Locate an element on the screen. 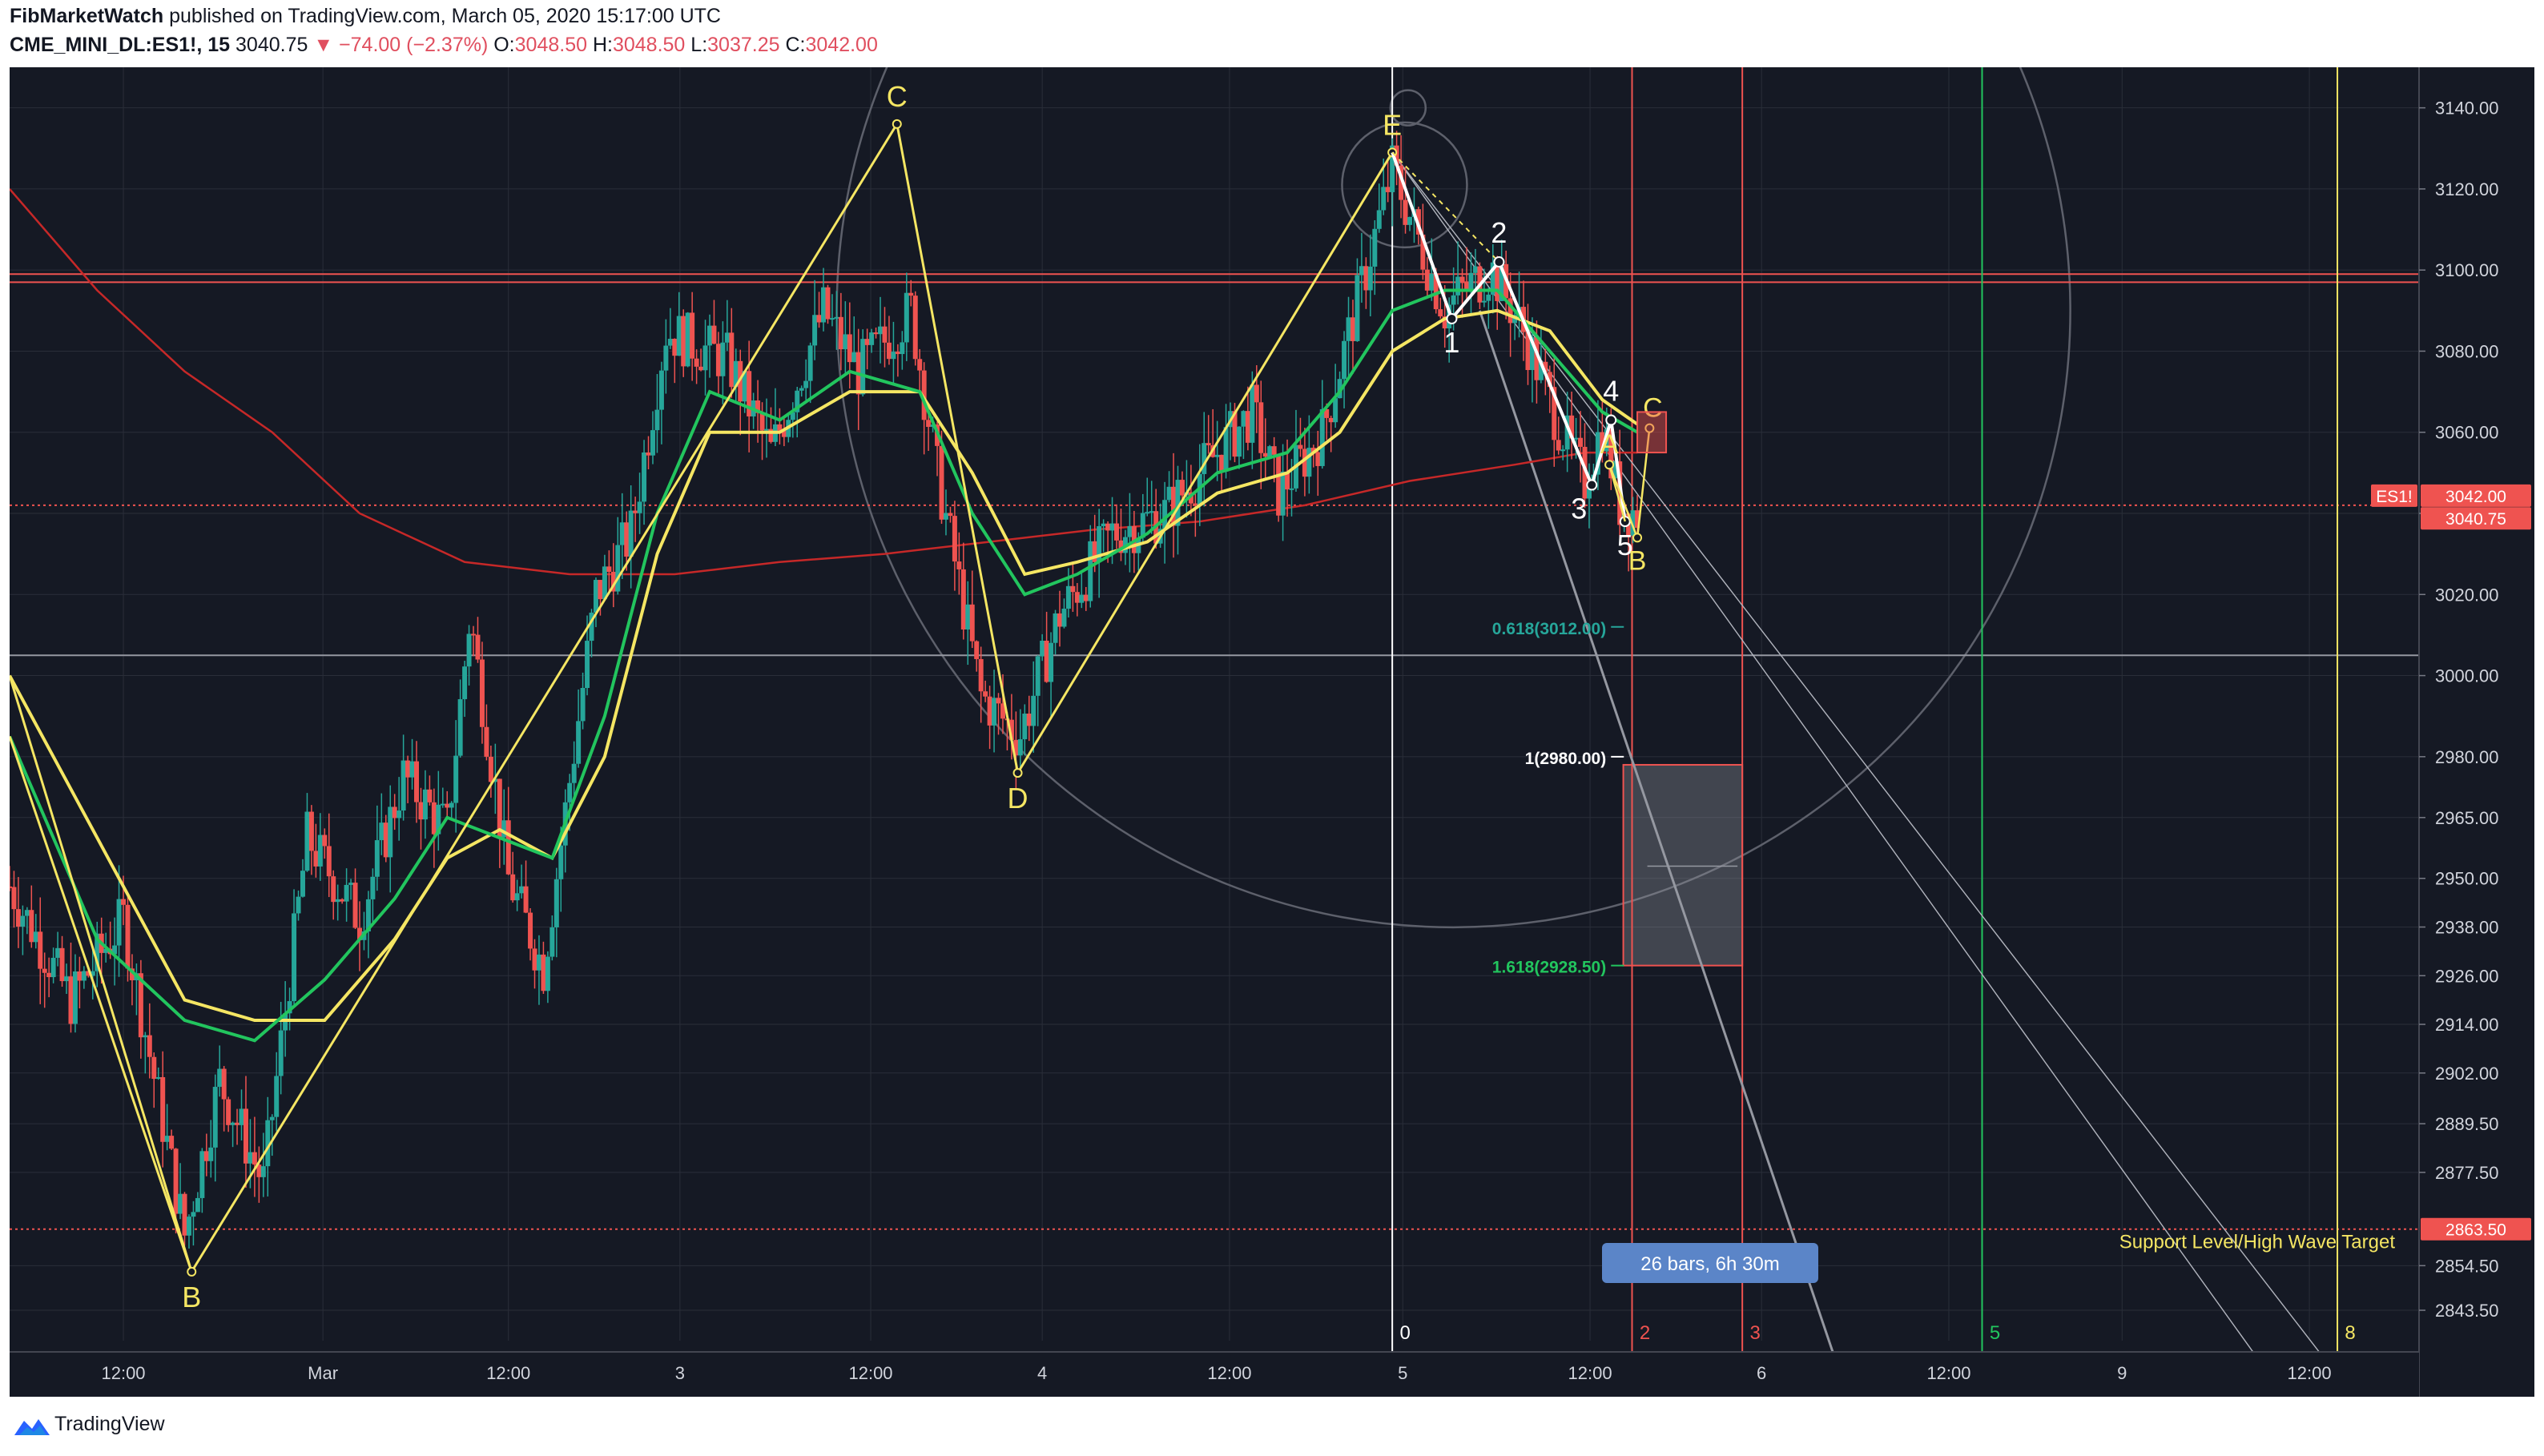  chart-footer: TradingView is located at coordinates (1272, 1426).